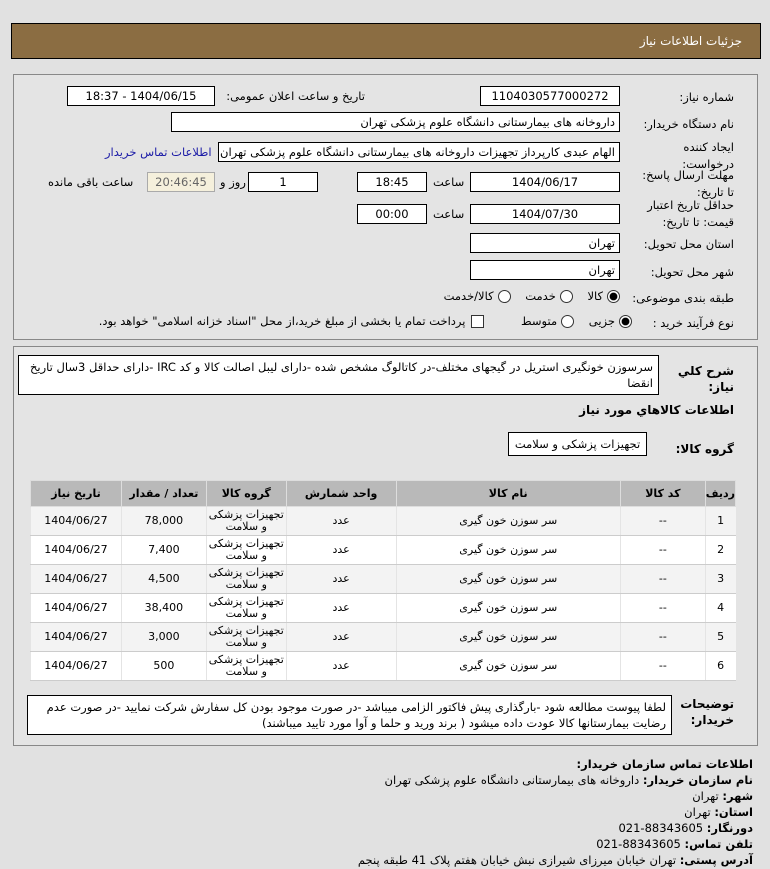  I want to click on need-number-field: 1104030577000272, so click(550, 96).